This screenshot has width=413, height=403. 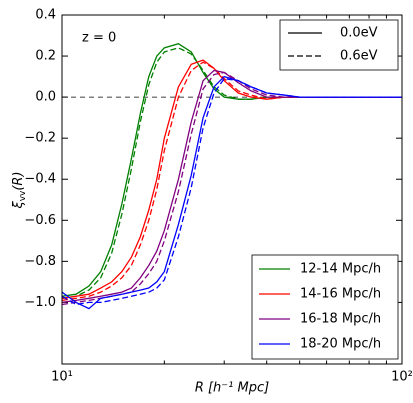 What do you see at coordinates (40, 302) in the screenshot?
I see `y-tick-label: −1.0` at bounding box center [40, 302].